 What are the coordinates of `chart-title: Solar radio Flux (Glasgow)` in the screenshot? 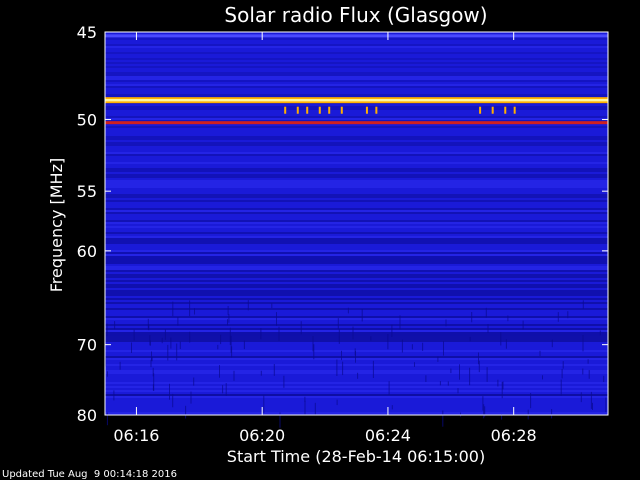 It's located at (355, 15).